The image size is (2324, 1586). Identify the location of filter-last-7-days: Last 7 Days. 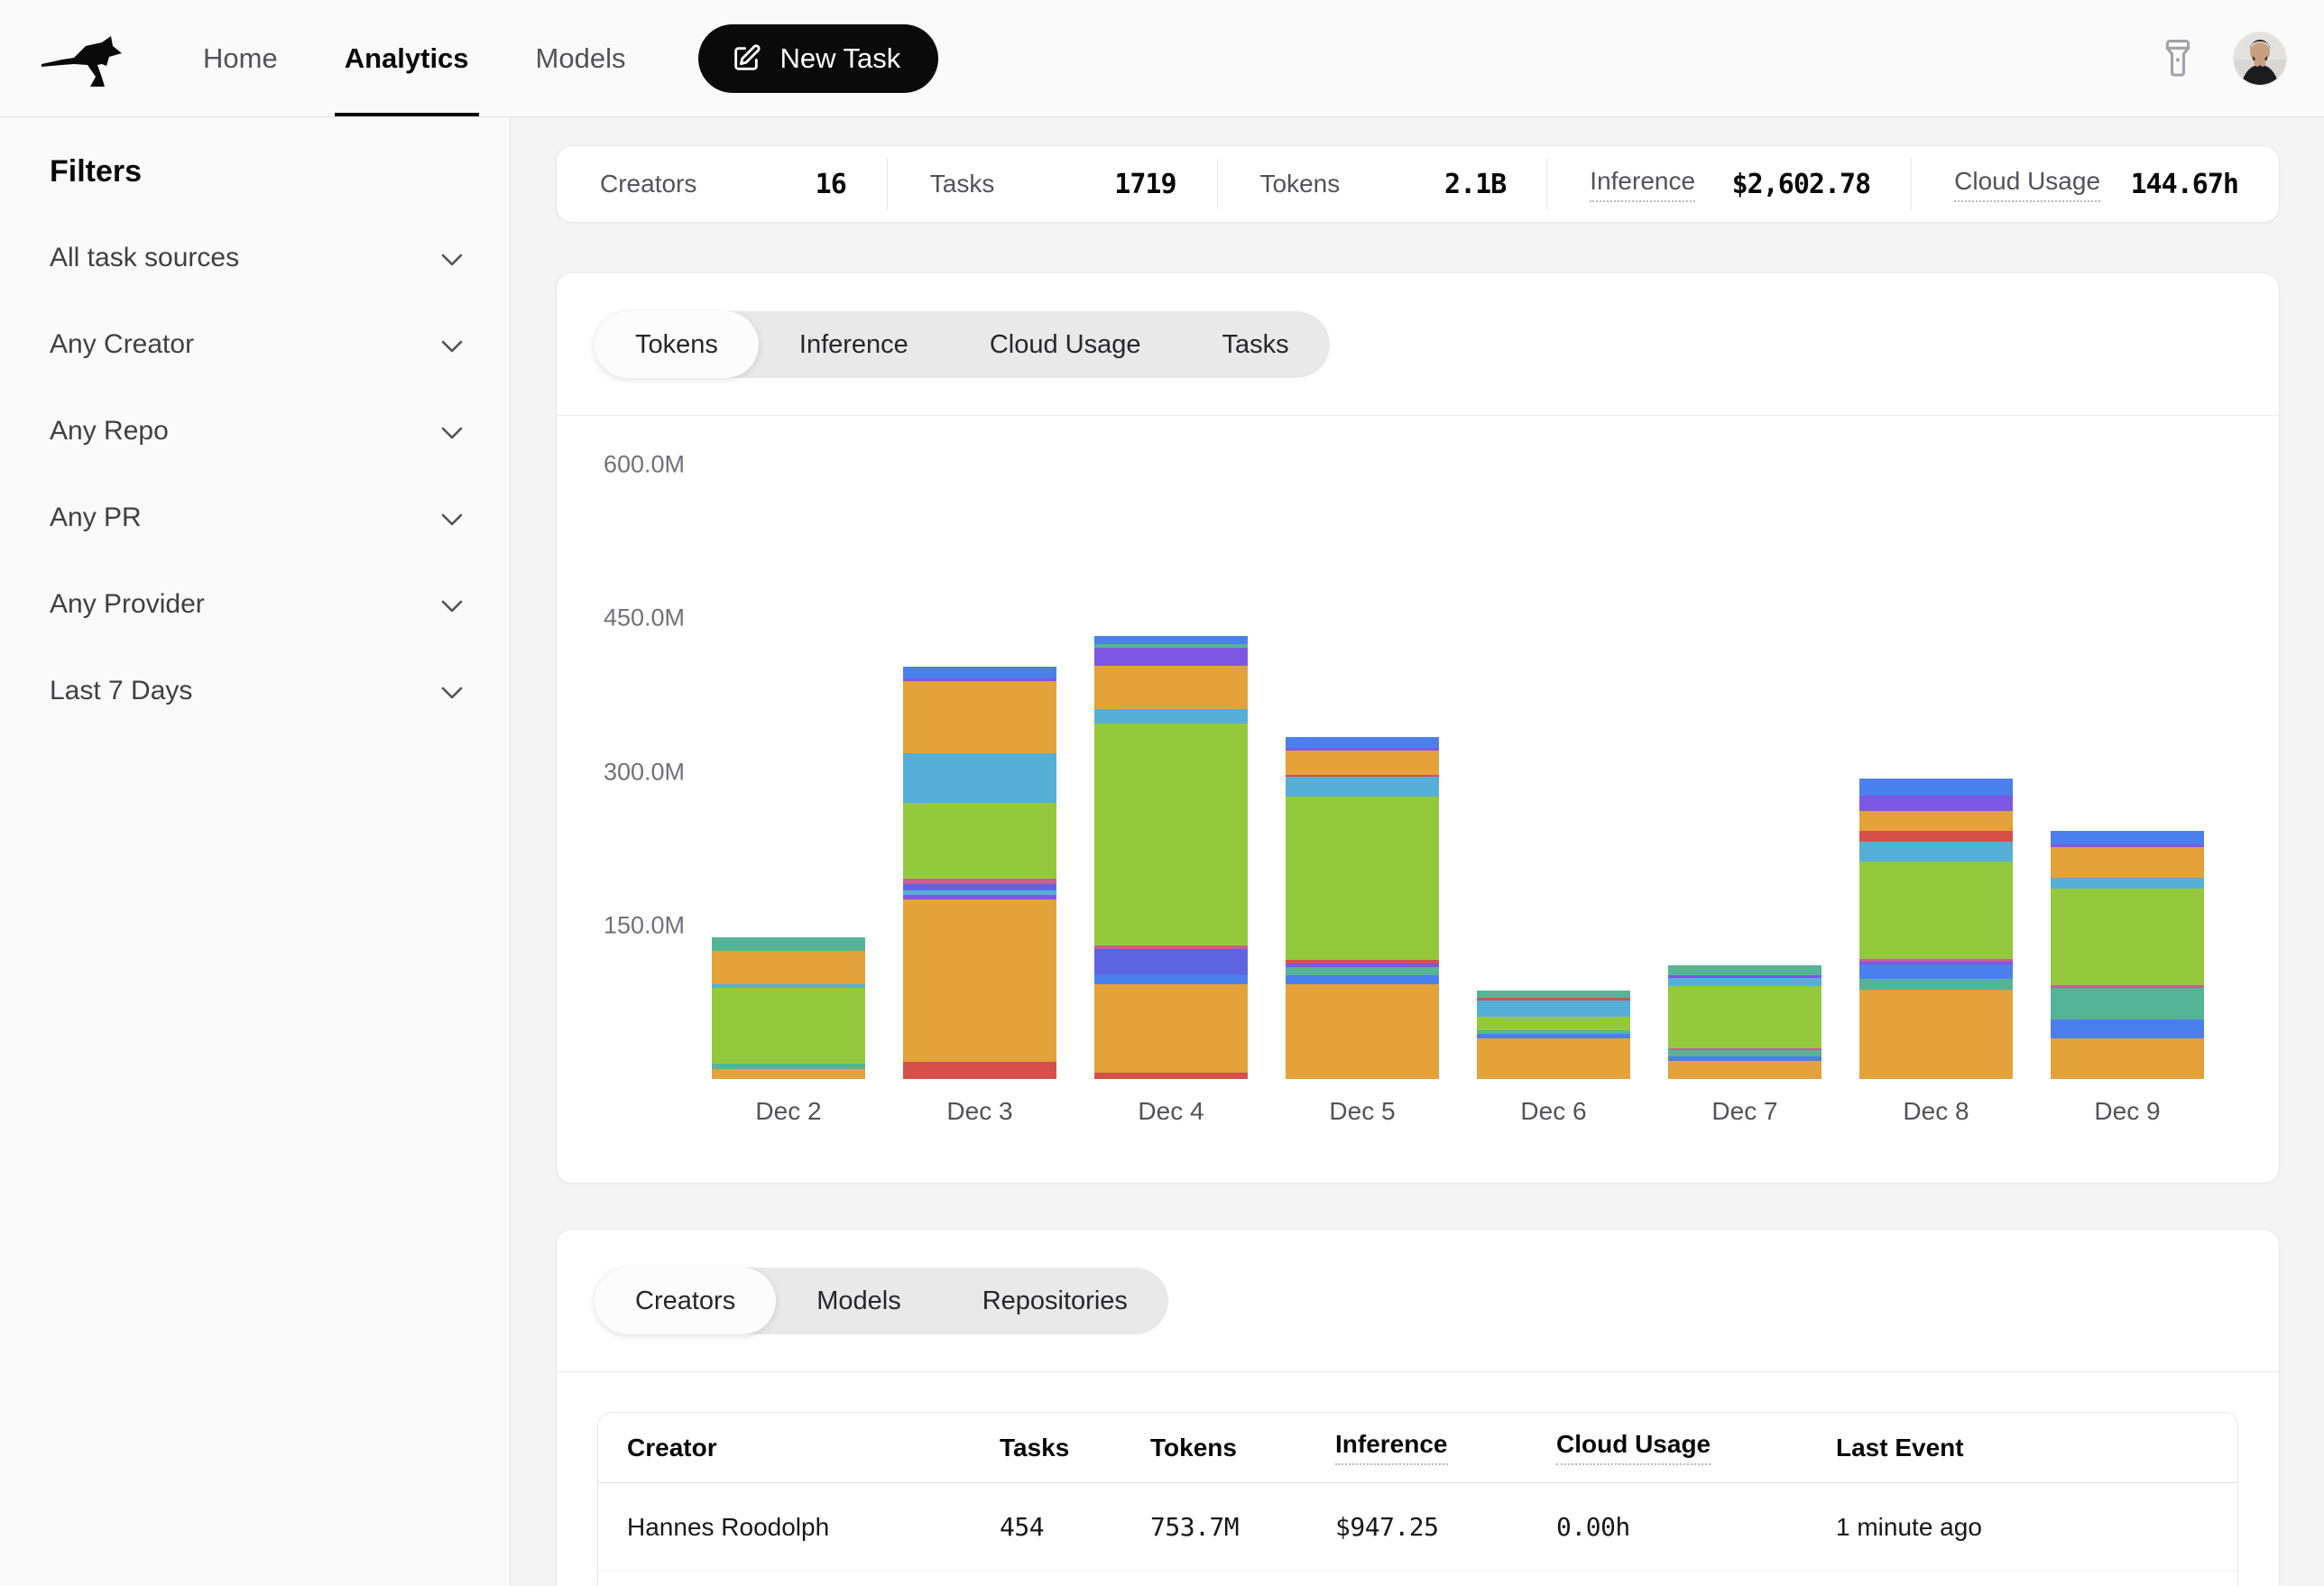
(257, 691).